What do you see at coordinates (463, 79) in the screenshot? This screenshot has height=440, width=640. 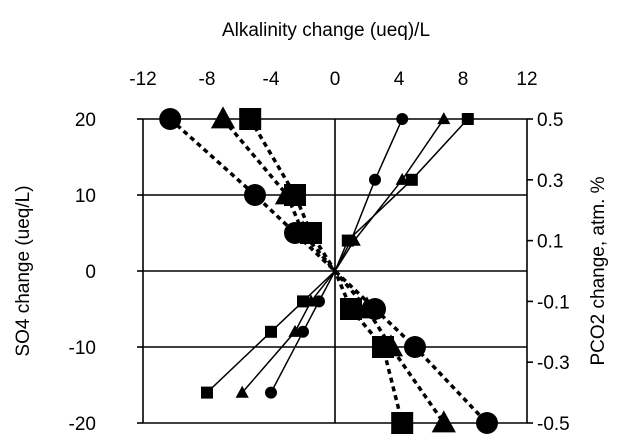 I see `x-tick-label: 8` at bounding box center [463, 79].